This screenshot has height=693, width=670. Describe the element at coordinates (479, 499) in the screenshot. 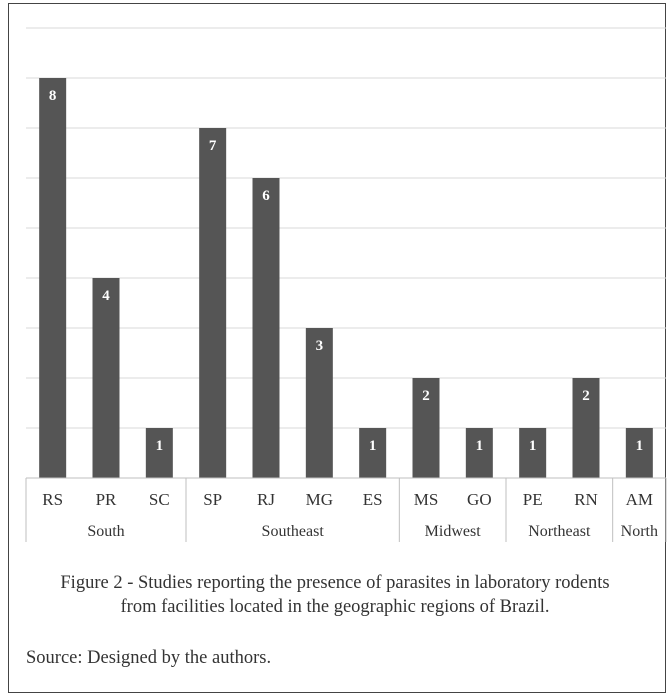

I see `category-label-go: GO` at that location.